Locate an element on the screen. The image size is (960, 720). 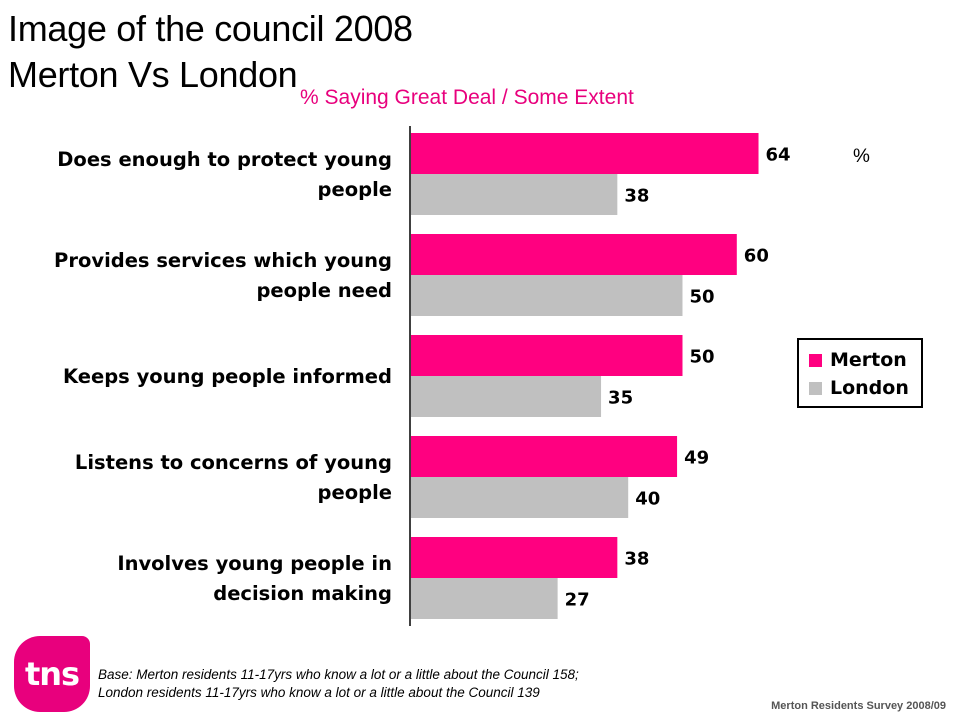
category-label: people need is located at coordinates (324, 290).